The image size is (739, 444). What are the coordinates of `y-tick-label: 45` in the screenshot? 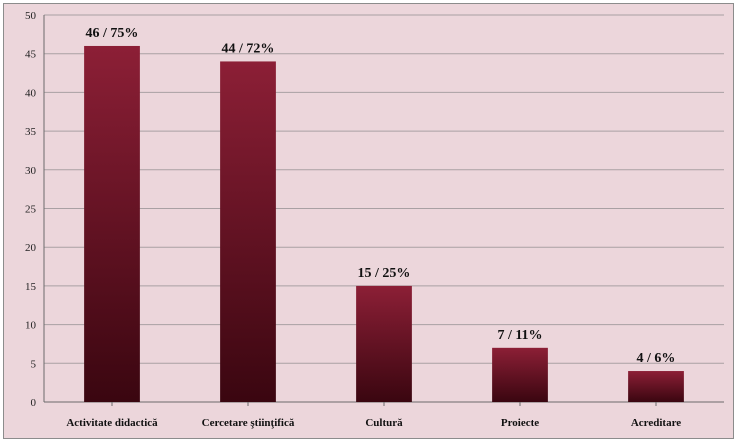 It's located at (31, 55).